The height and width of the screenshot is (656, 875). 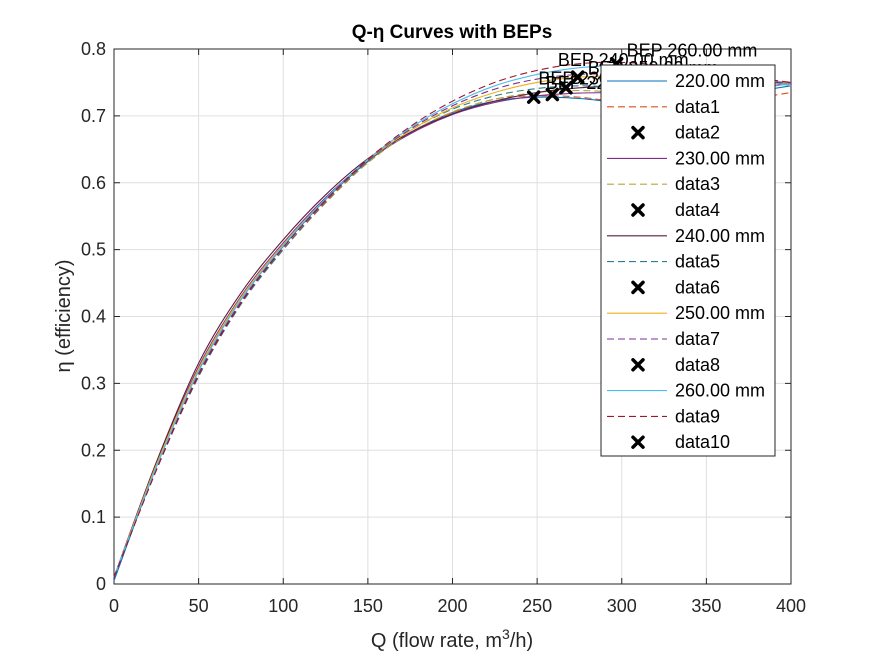 I want to click on chart-title: Q-η Curves with BEPs, so click(x=452, y=32).